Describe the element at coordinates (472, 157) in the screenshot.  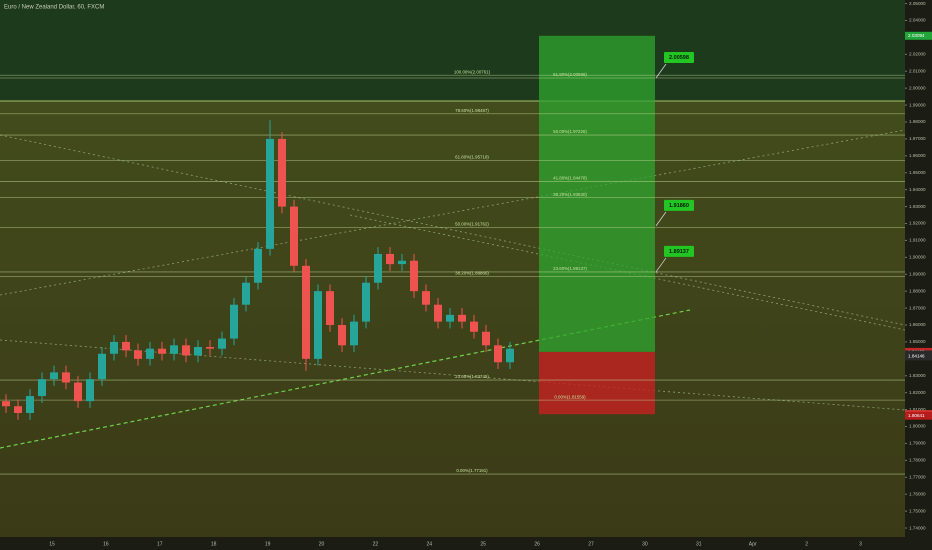
I see `fib-label: 61.80%(1.95718)` at that location.